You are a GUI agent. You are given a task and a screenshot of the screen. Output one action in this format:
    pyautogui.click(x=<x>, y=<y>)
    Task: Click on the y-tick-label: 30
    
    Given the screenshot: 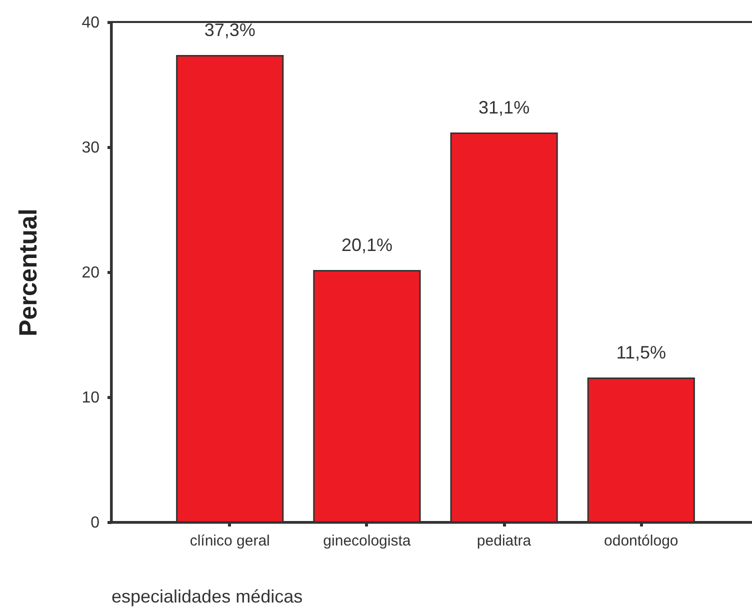 What is the action you would take?
    pyautogui.click(x=91, y=148)
    